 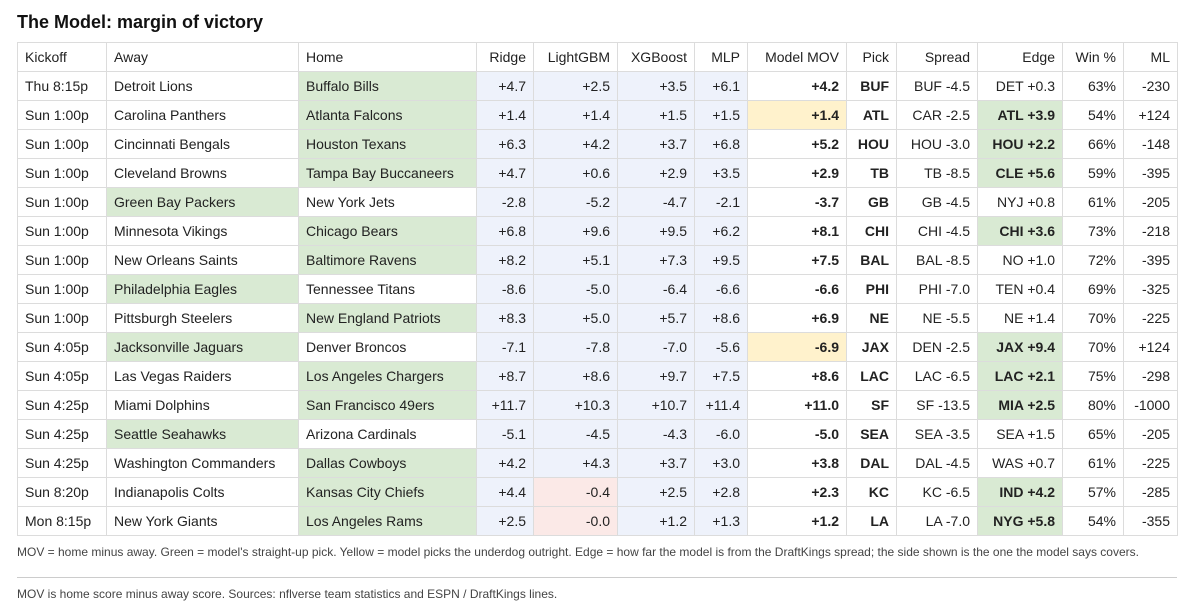 I want to click on cell-mlp: +3.0, so click(x=721, y=463).